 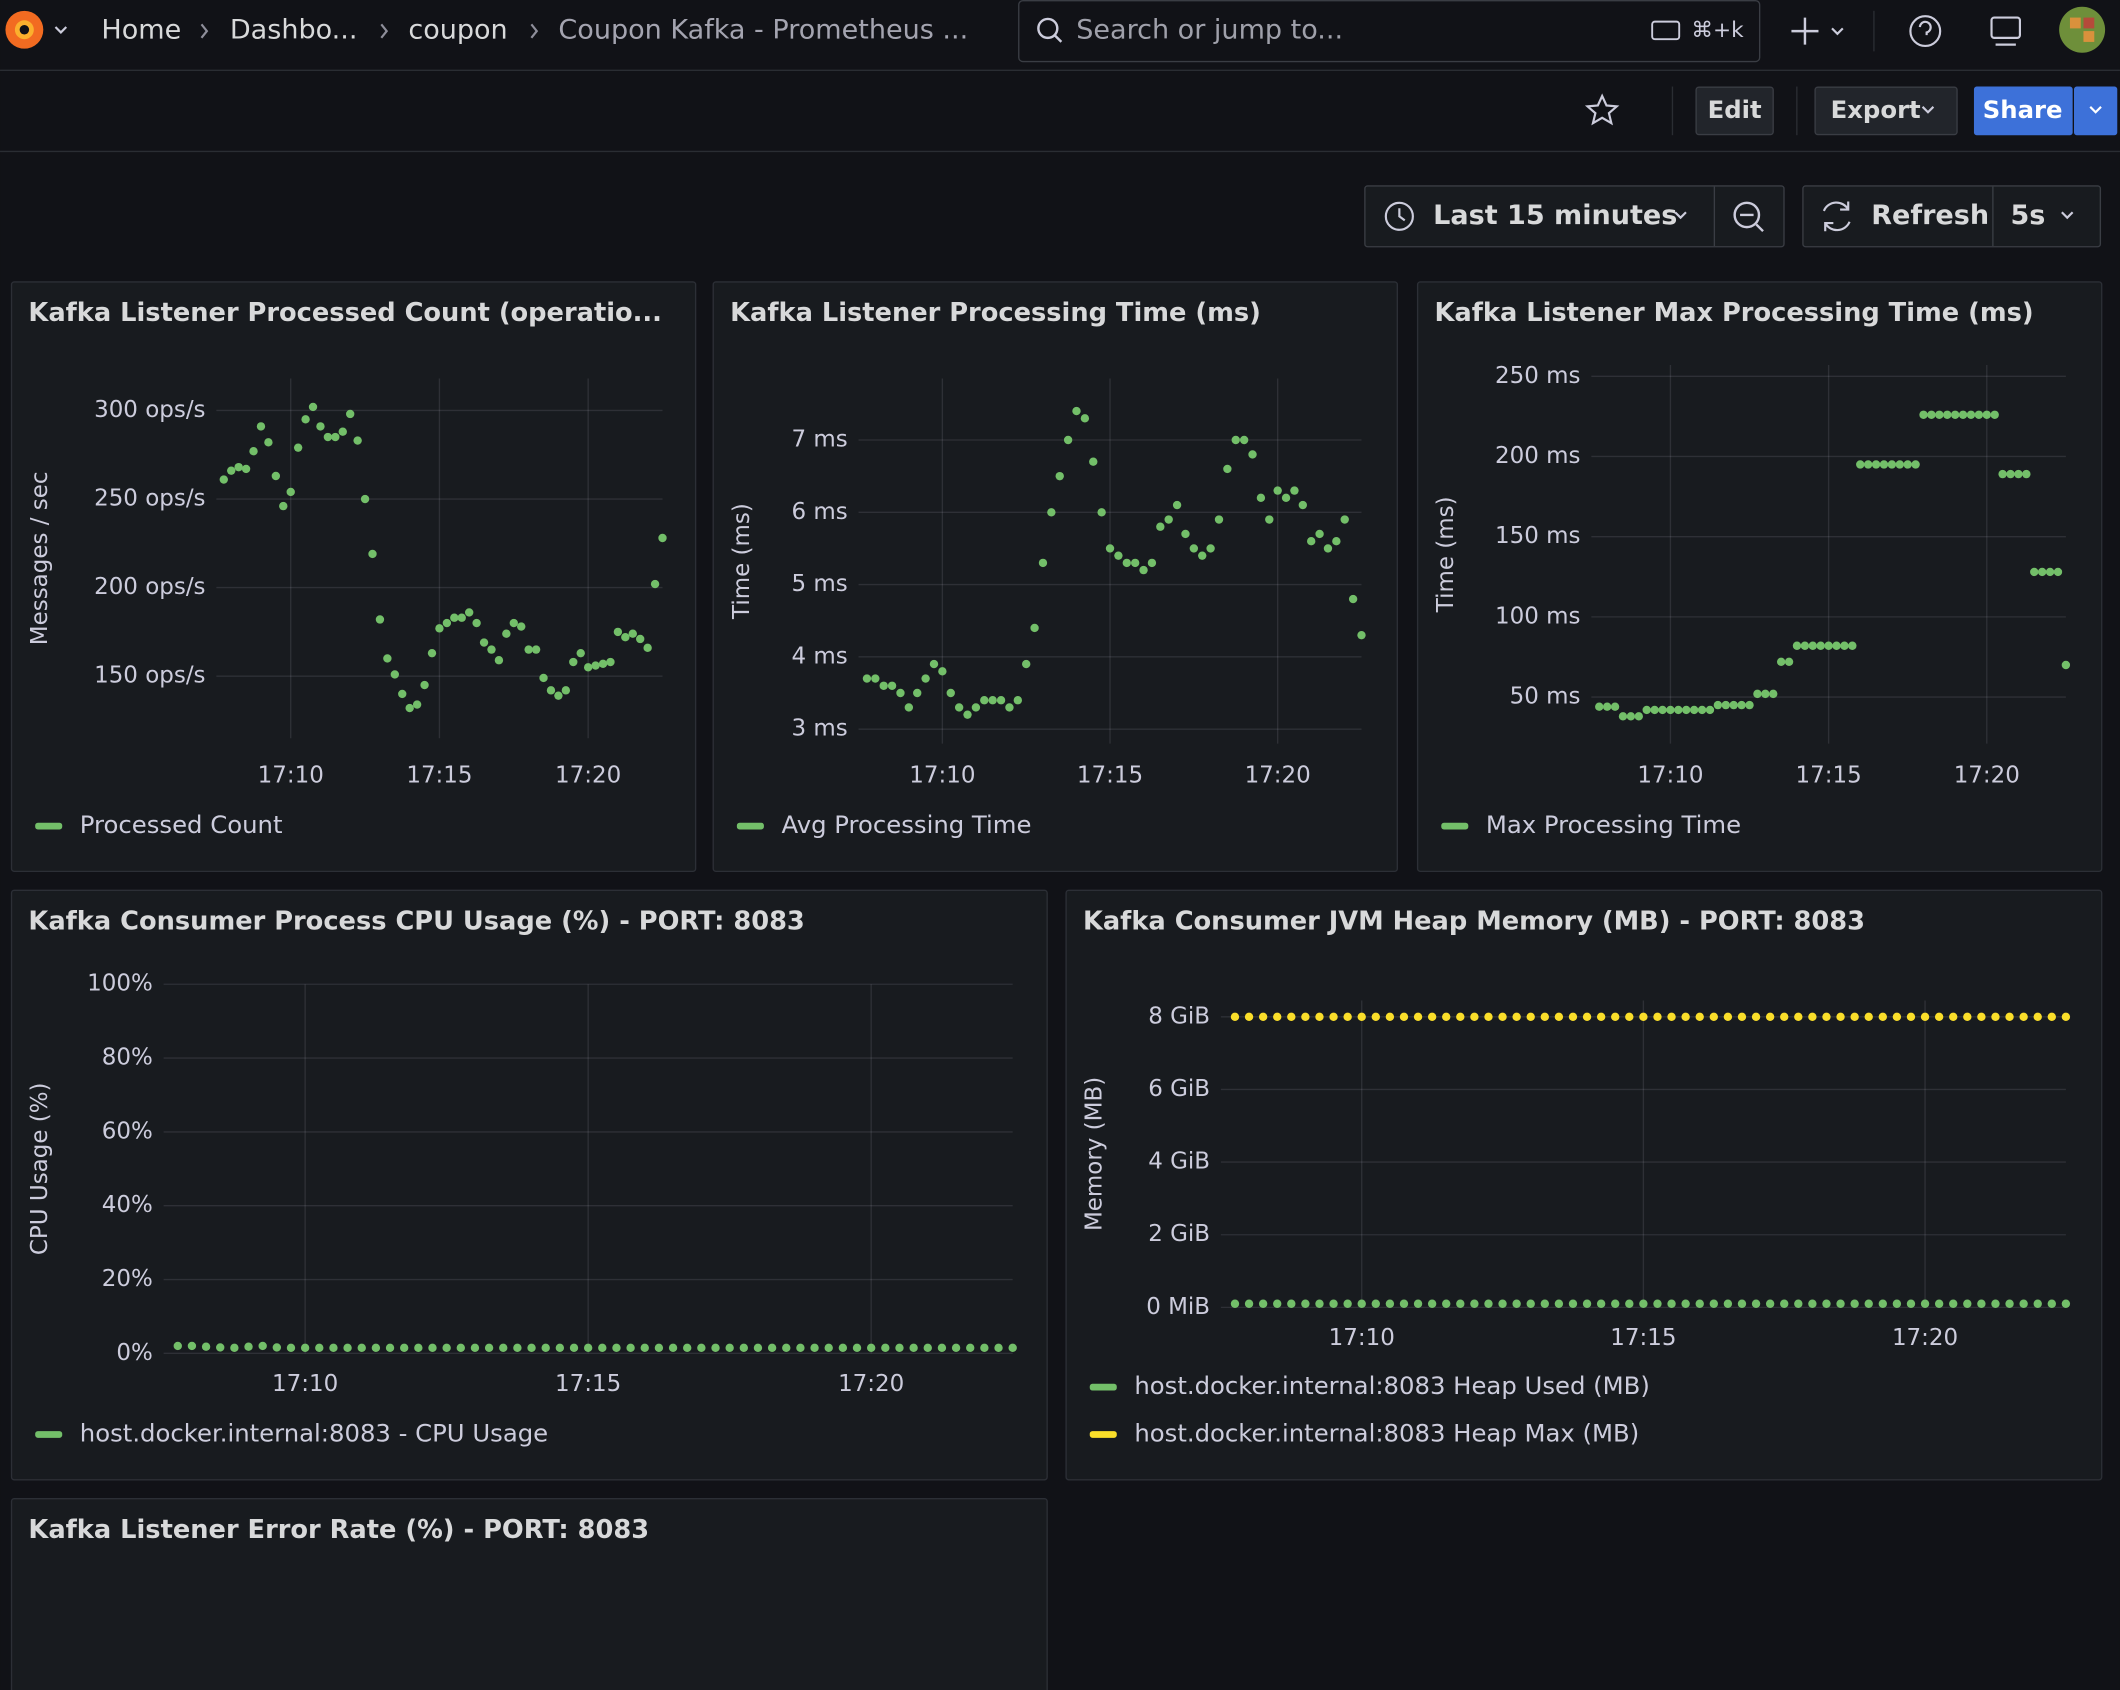 What do you see at coordinates (1389, 31) in the screenshot?
I see `search-box: Search or jump to... ⌘+k` at bounding box center [1389, 31].